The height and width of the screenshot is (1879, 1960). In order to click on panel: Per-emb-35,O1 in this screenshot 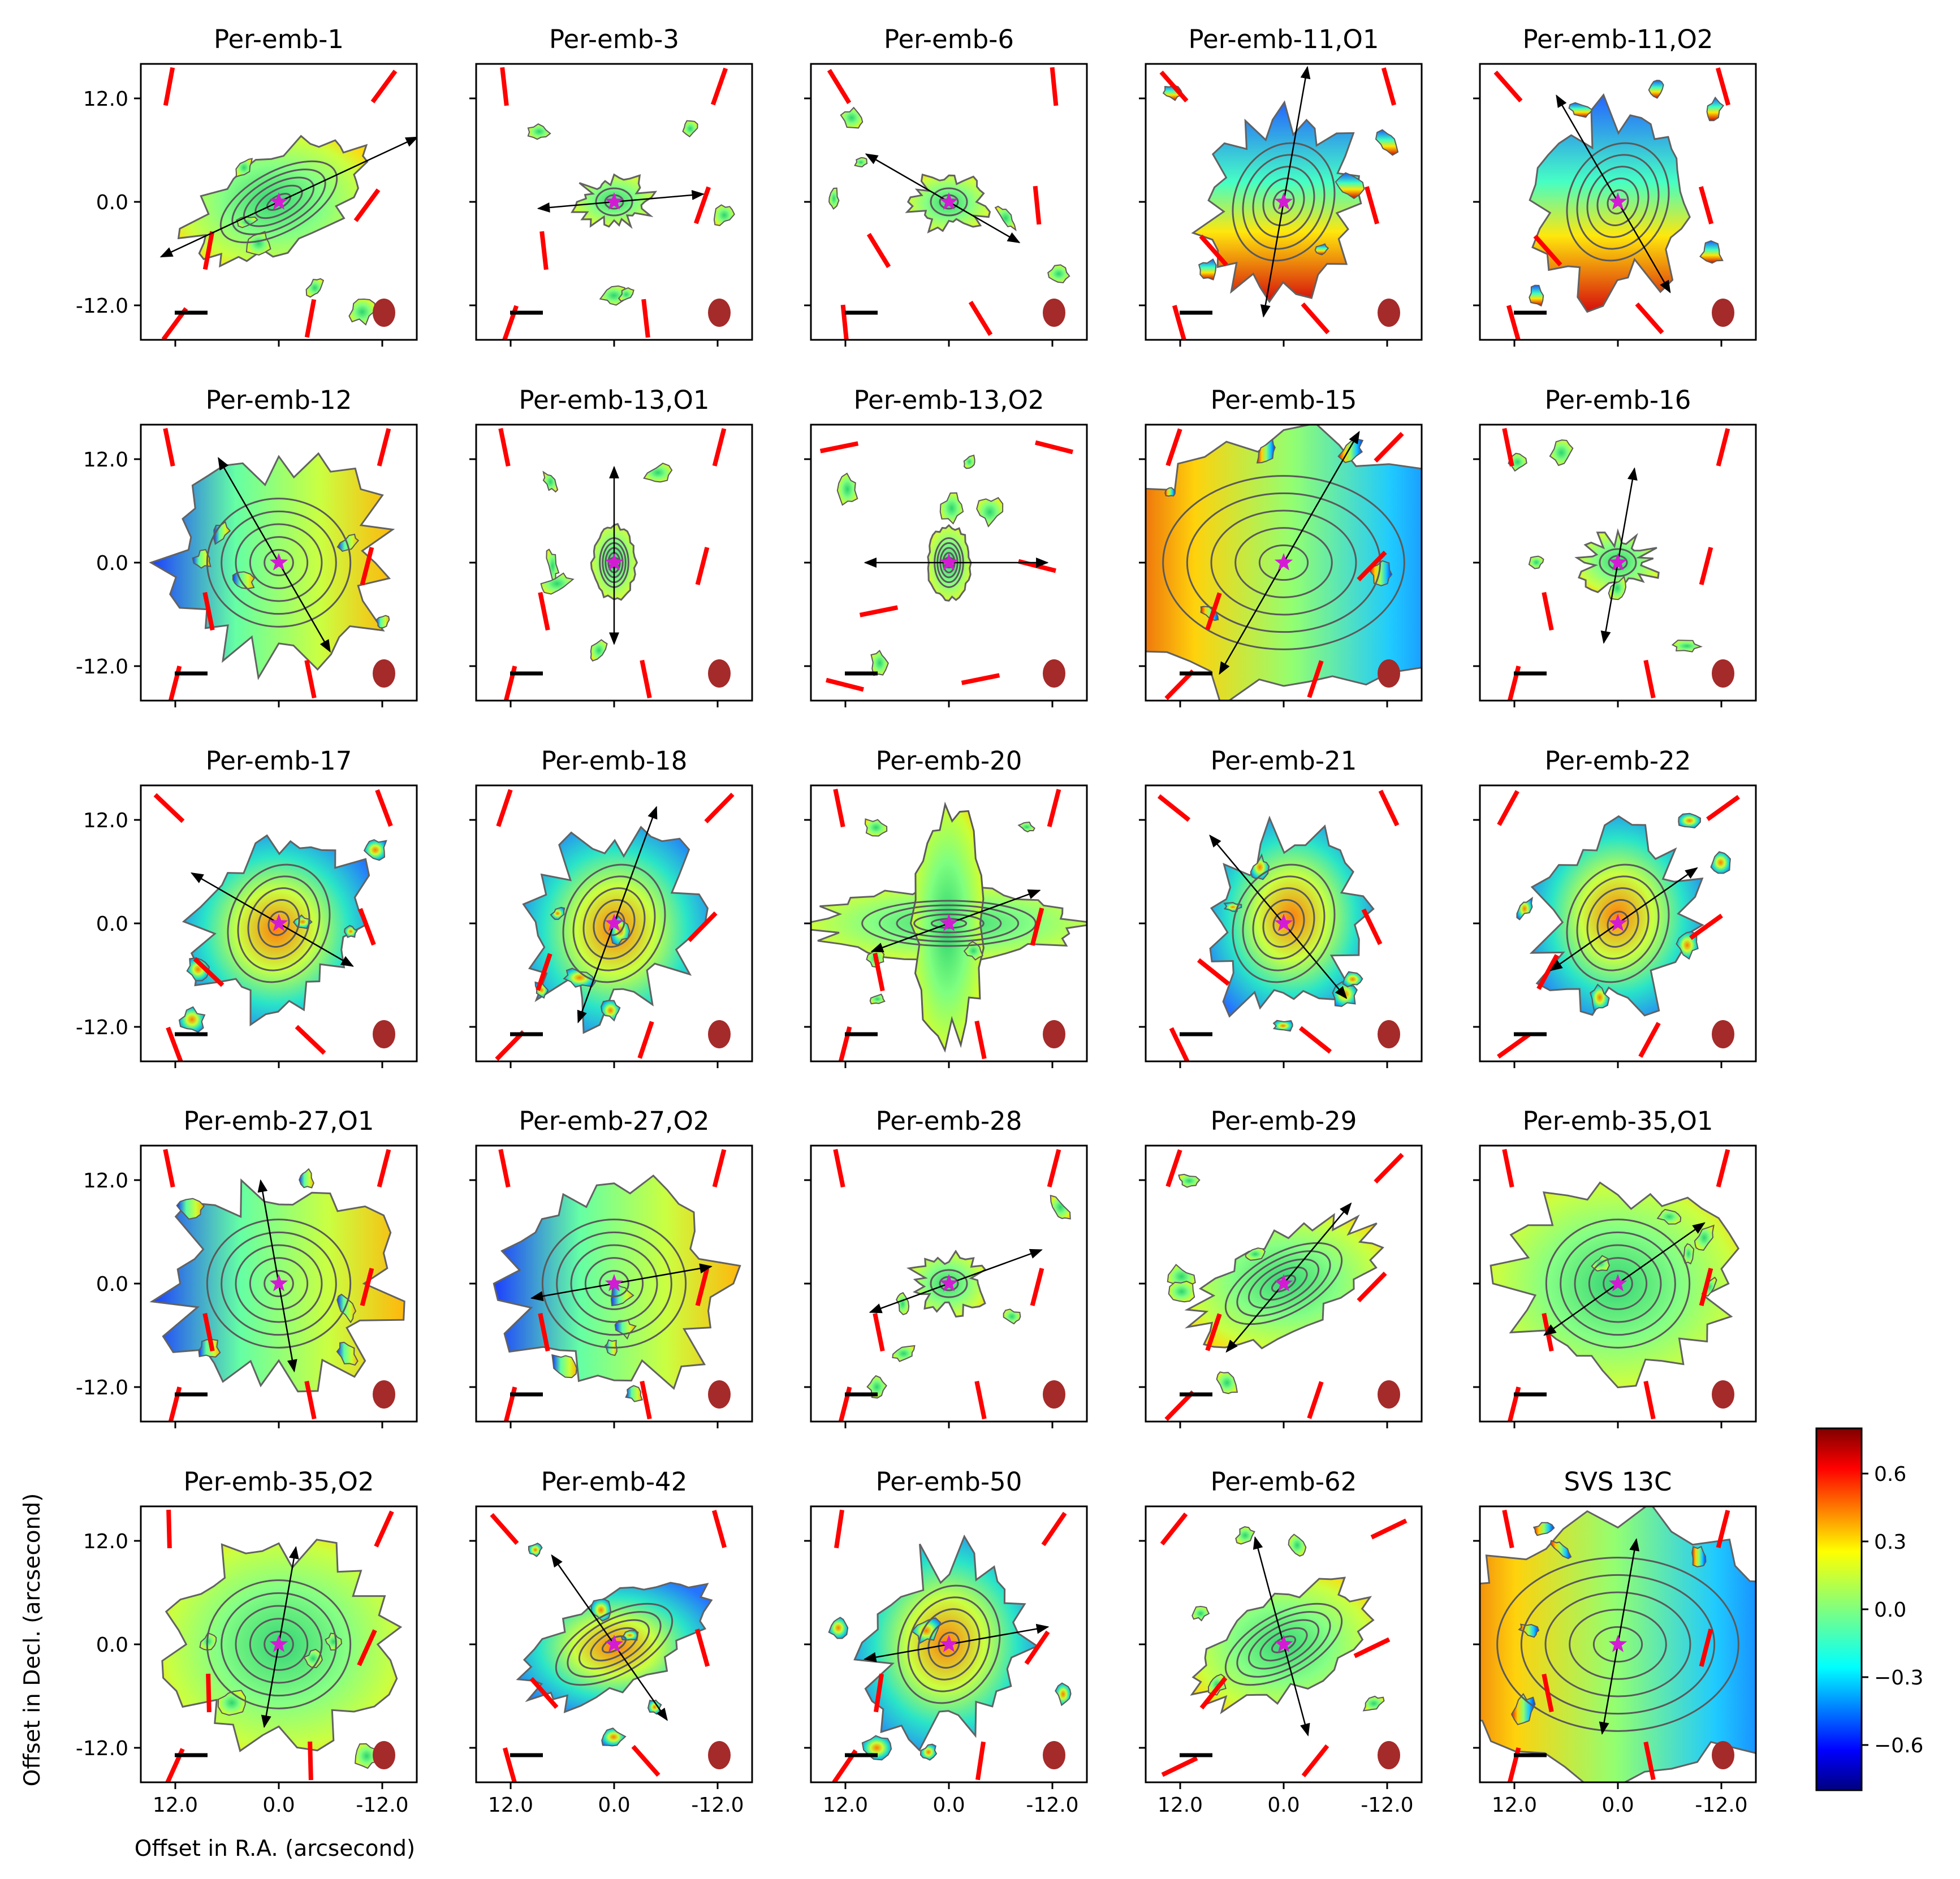, I will do `click(1615, 1267)`.